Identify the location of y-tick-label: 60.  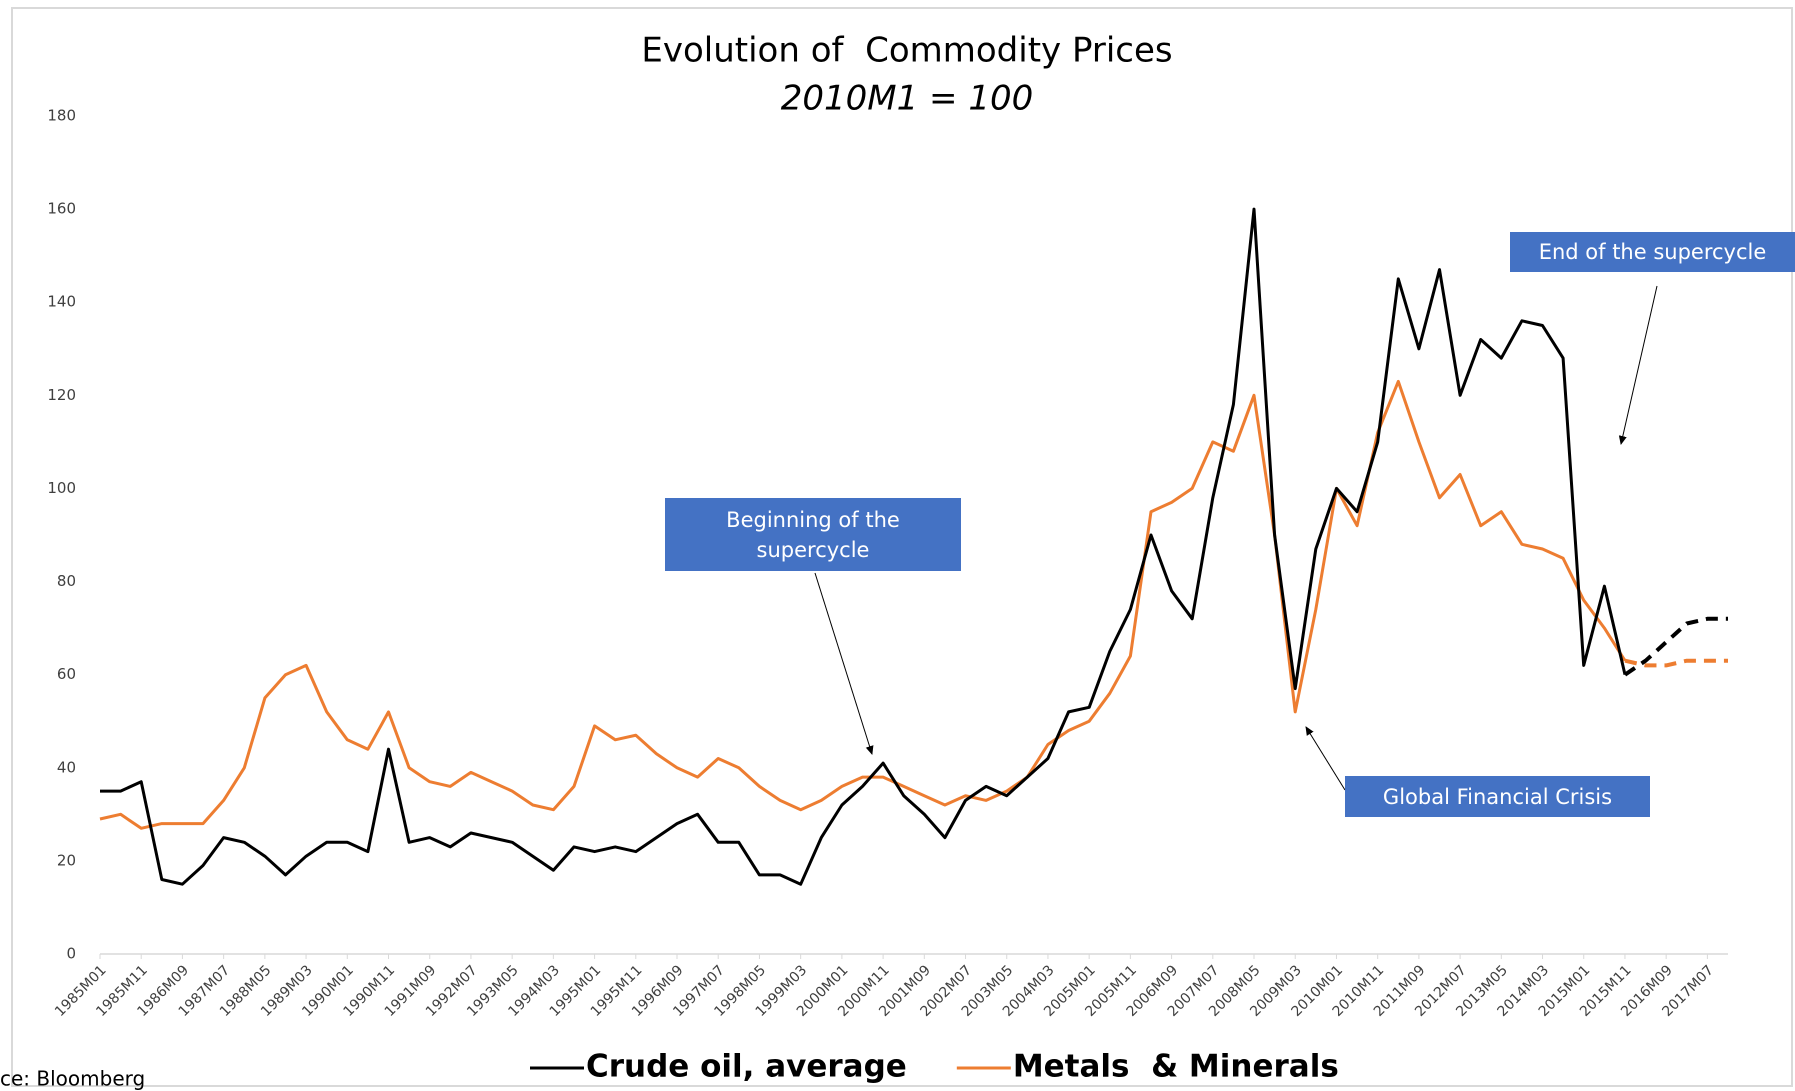
(66, 674).